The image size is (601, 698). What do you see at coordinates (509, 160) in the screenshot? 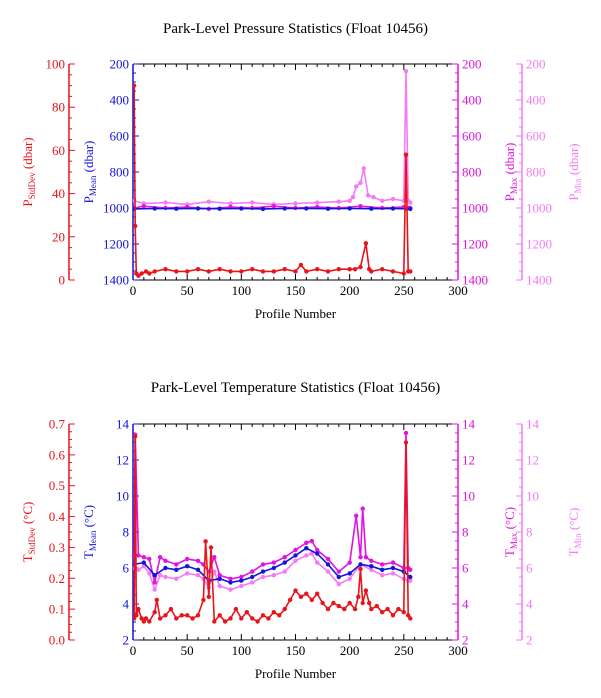
I see `y-axis-label-unit: (dbar)` at bounding box center [509, 160].